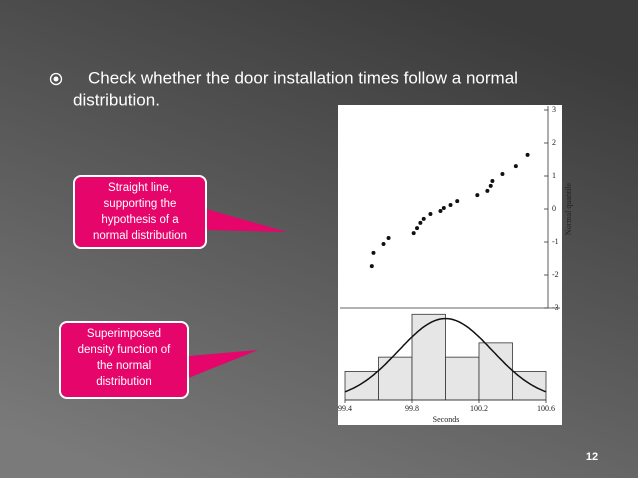 This screenshot has height=478, width=638. Describe the element at coordinates (140, 236) in the screenshot. I see `callout-text: normal distribution` at that location.